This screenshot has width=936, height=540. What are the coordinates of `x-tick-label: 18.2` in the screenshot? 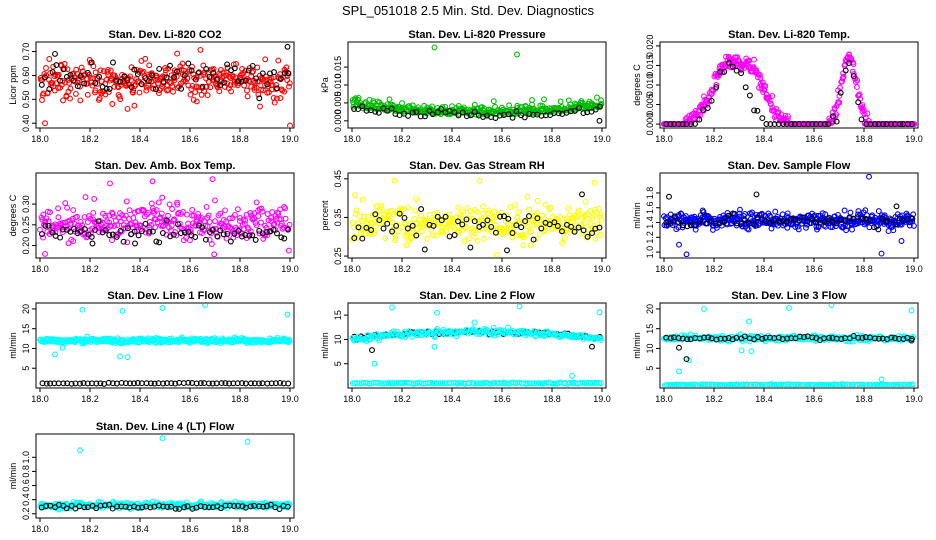 It's located at (714, 139).